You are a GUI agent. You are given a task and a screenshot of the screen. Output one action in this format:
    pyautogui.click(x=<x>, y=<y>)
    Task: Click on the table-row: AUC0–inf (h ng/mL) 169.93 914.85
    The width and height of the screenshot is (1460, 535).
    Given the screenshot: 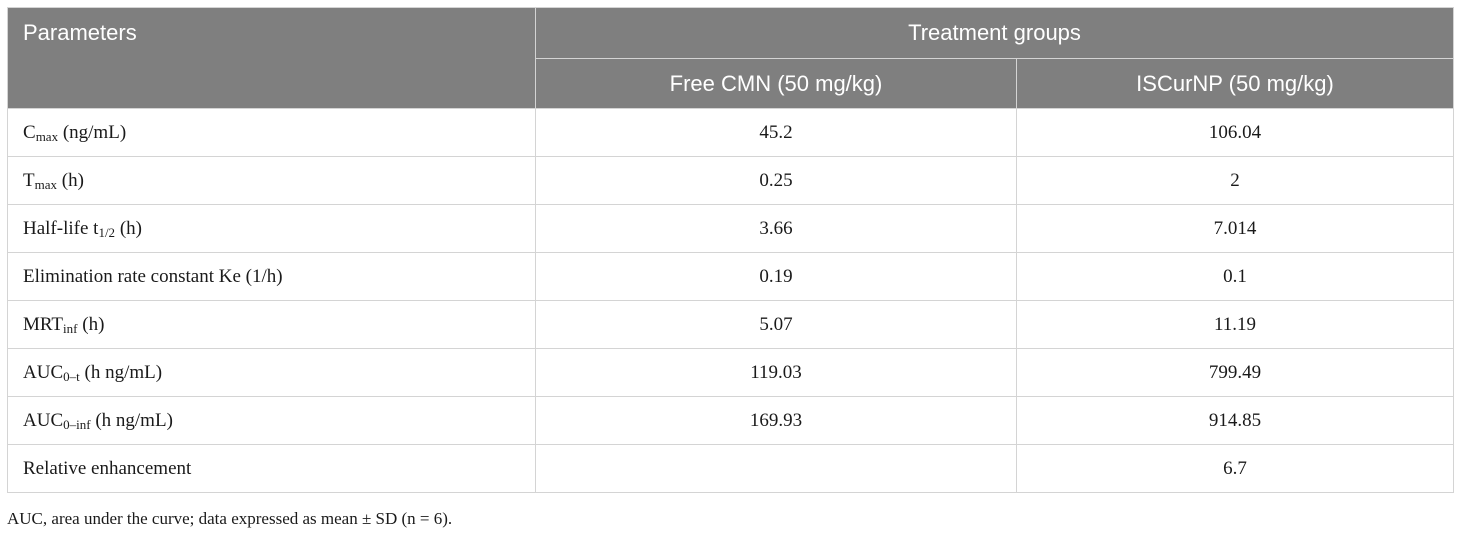 What is the action you would take?
    pyautogui.click(x=731, y=420)
    